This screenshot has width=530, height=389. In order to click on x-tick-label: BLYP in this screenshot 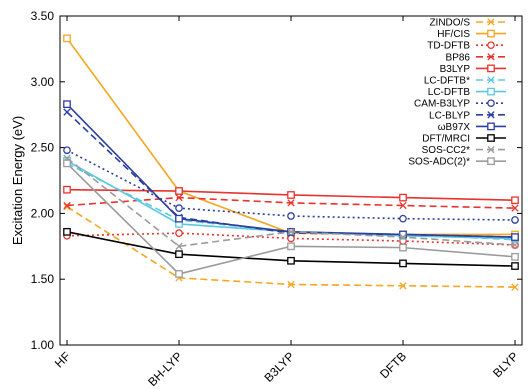, I will do `click(505, 364)`.